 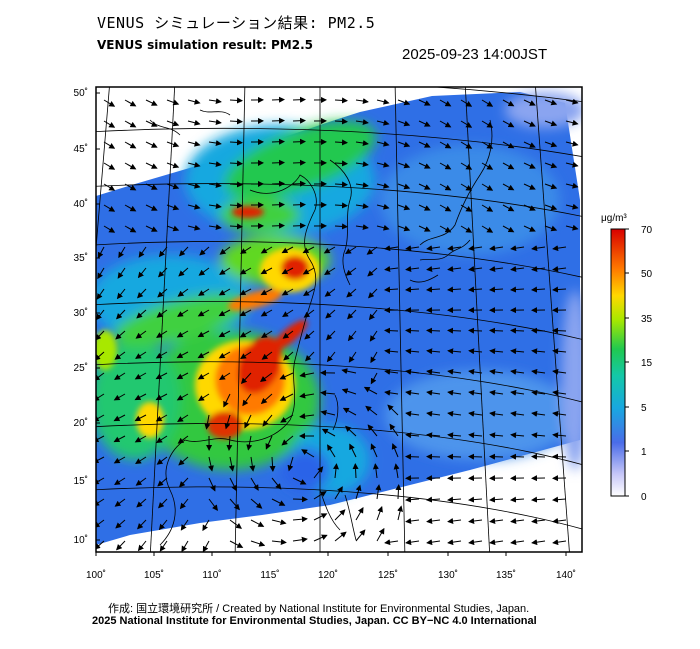 What do you see at coordinates (647, 319) in the screenshot?
I see `colorbar-tick-label: 35` at bounding box center [647, 319].